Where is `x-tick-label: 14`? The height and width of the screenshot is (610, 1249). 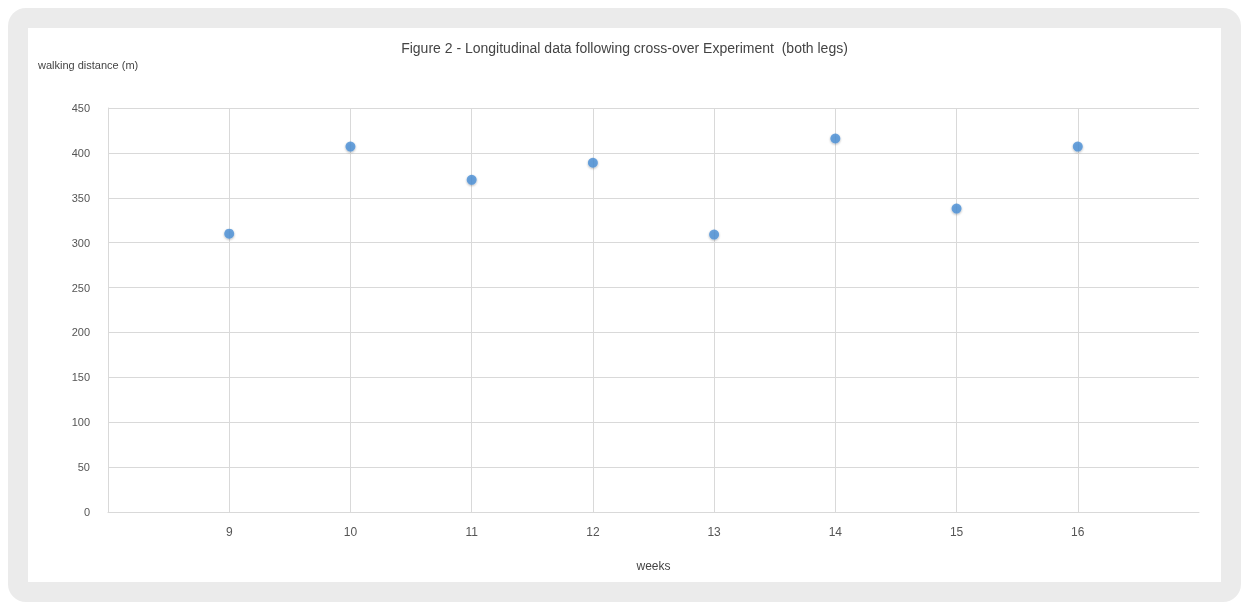
x-tick-label: 14 is located at coordinates (835, 532).